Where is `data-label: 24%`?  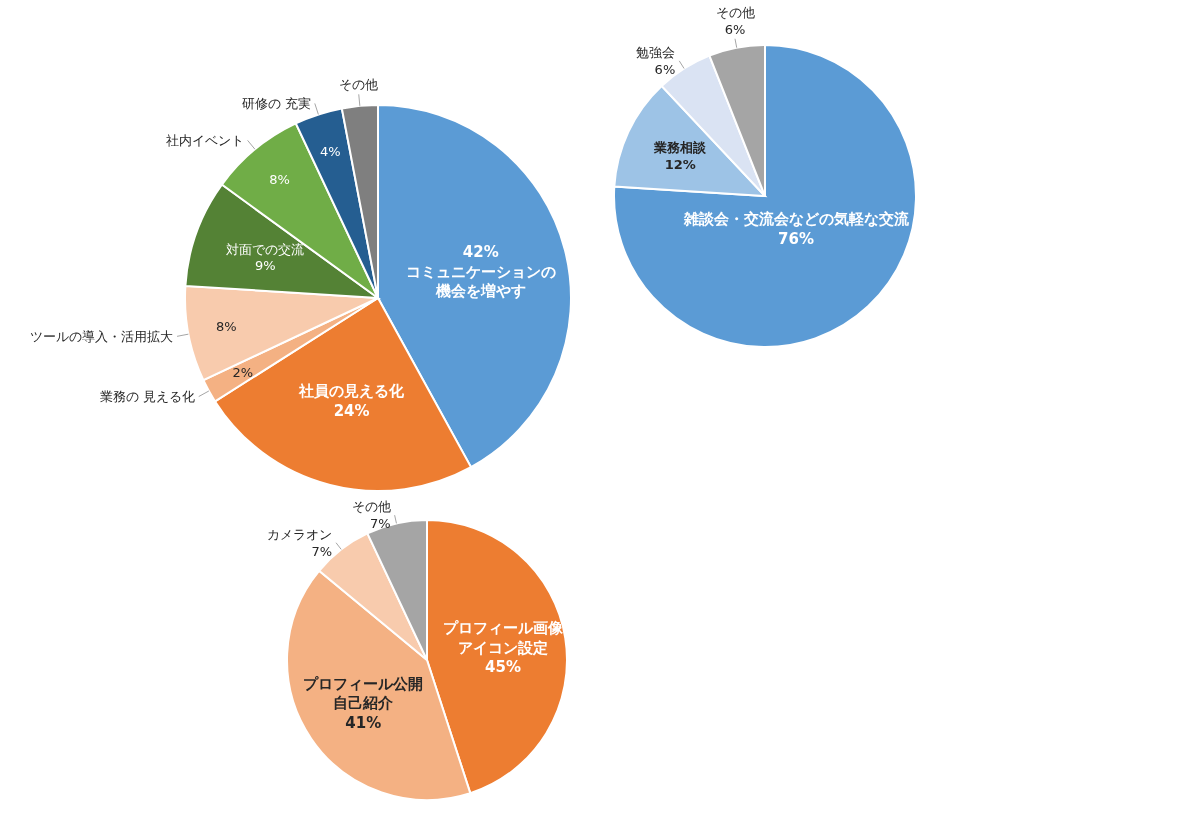
data-label: 24% is located at coordinates (351, 410).